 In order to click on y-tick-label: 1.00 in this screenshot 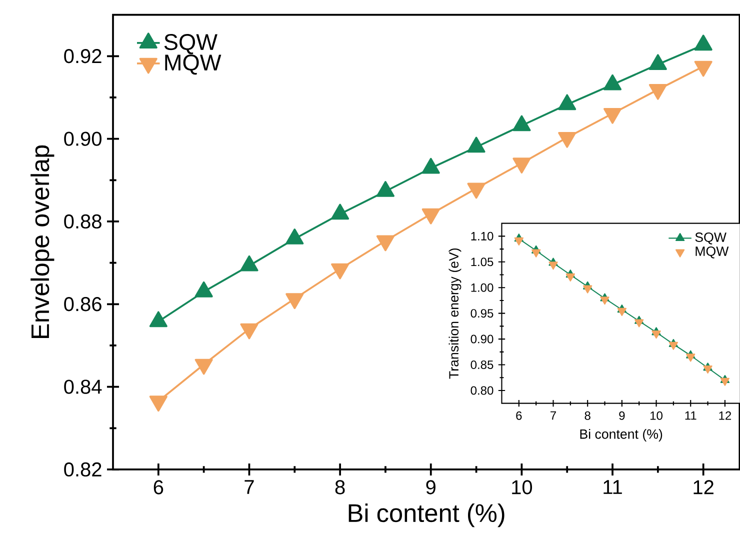, I will do `click(482, 287)`.